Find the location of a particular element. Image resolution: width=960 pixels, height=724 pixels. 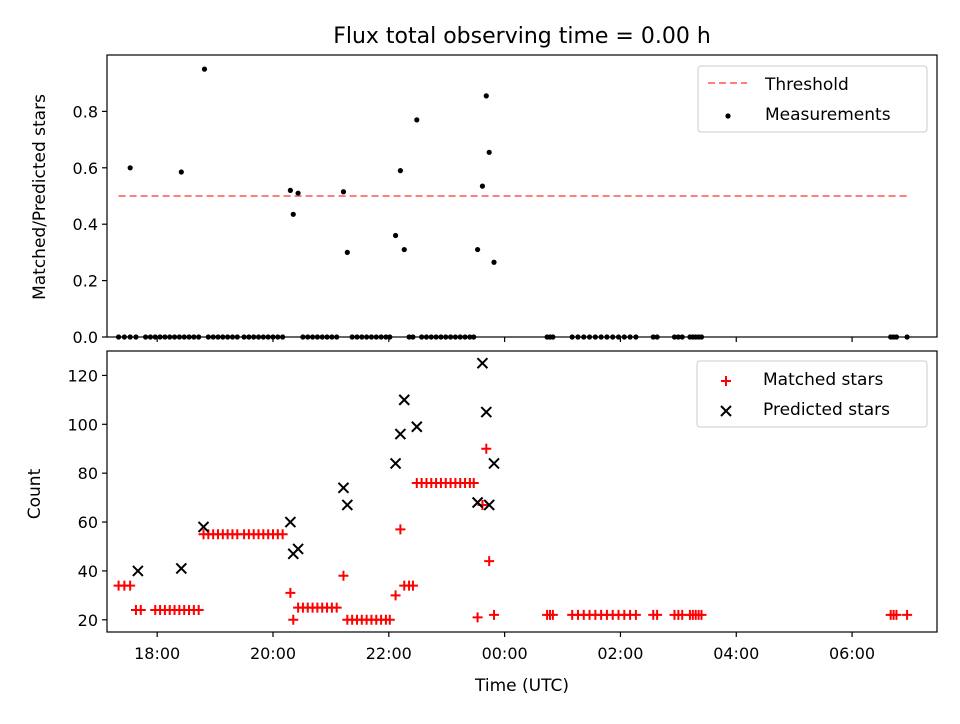

bottom-y-tick-label: 100 is located at coordinates (82, 424).